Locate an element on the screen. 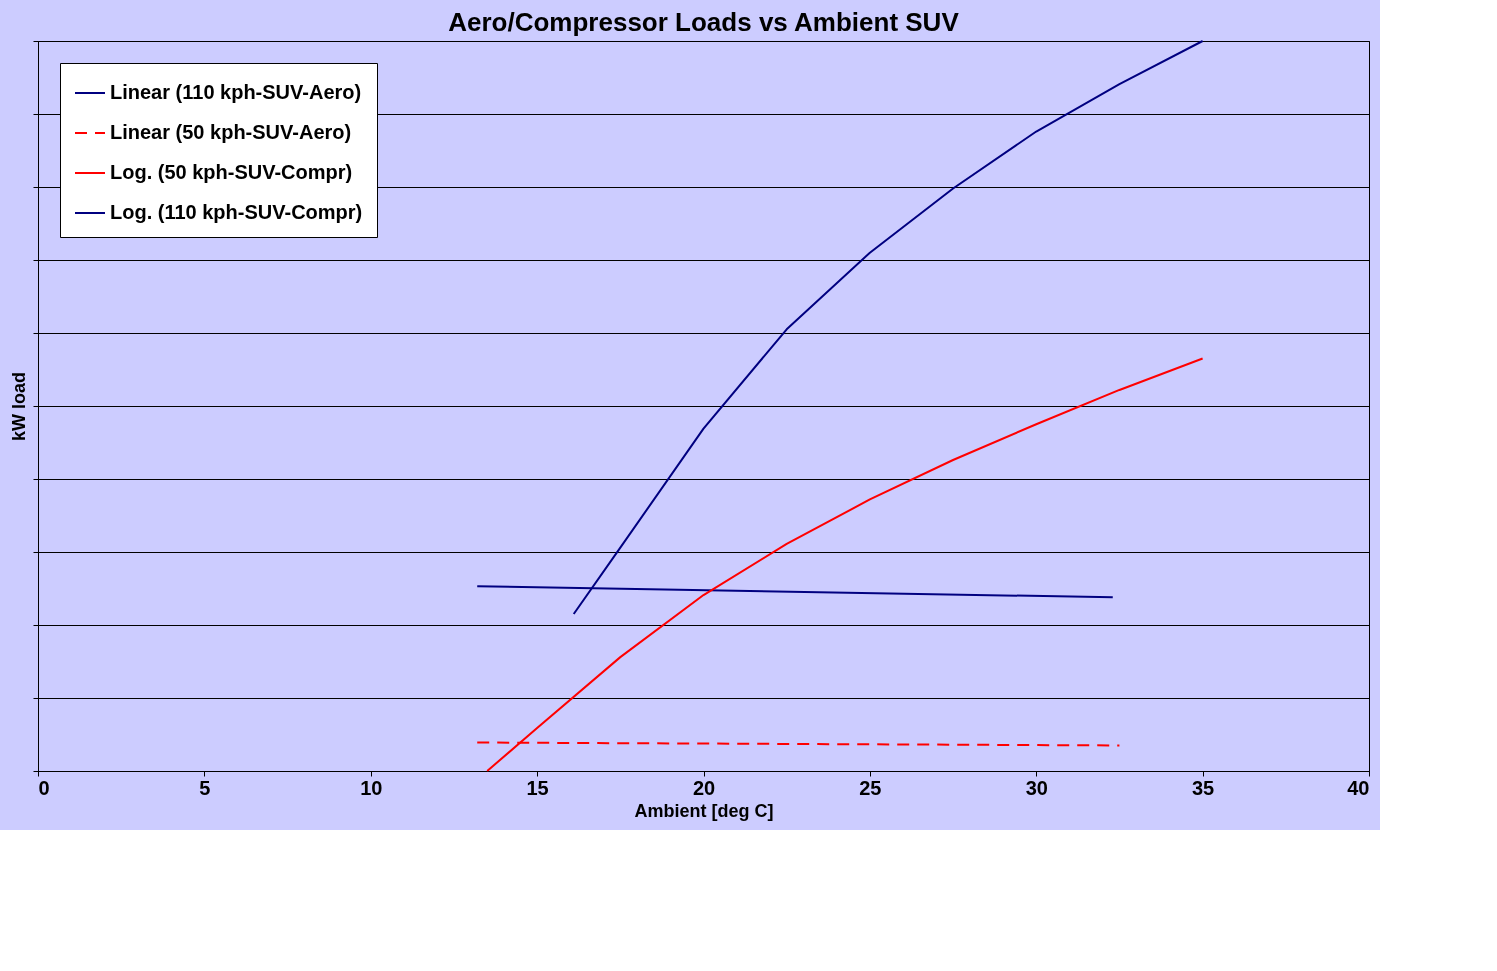 The width and height of the screenshot is (1497, 971). x-tick-label: 30 is located at coordinates (1036, 787).